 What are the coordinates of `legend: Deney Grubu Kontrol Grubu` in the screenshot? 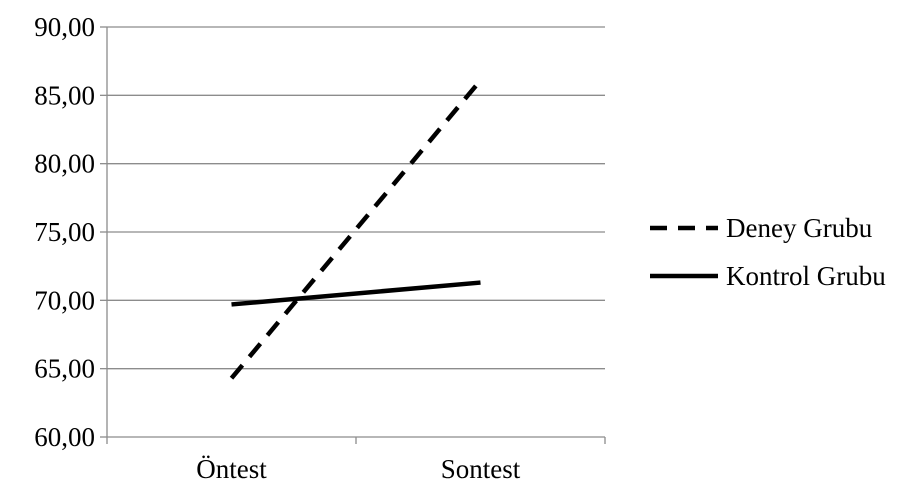 It's located at (768, 252).